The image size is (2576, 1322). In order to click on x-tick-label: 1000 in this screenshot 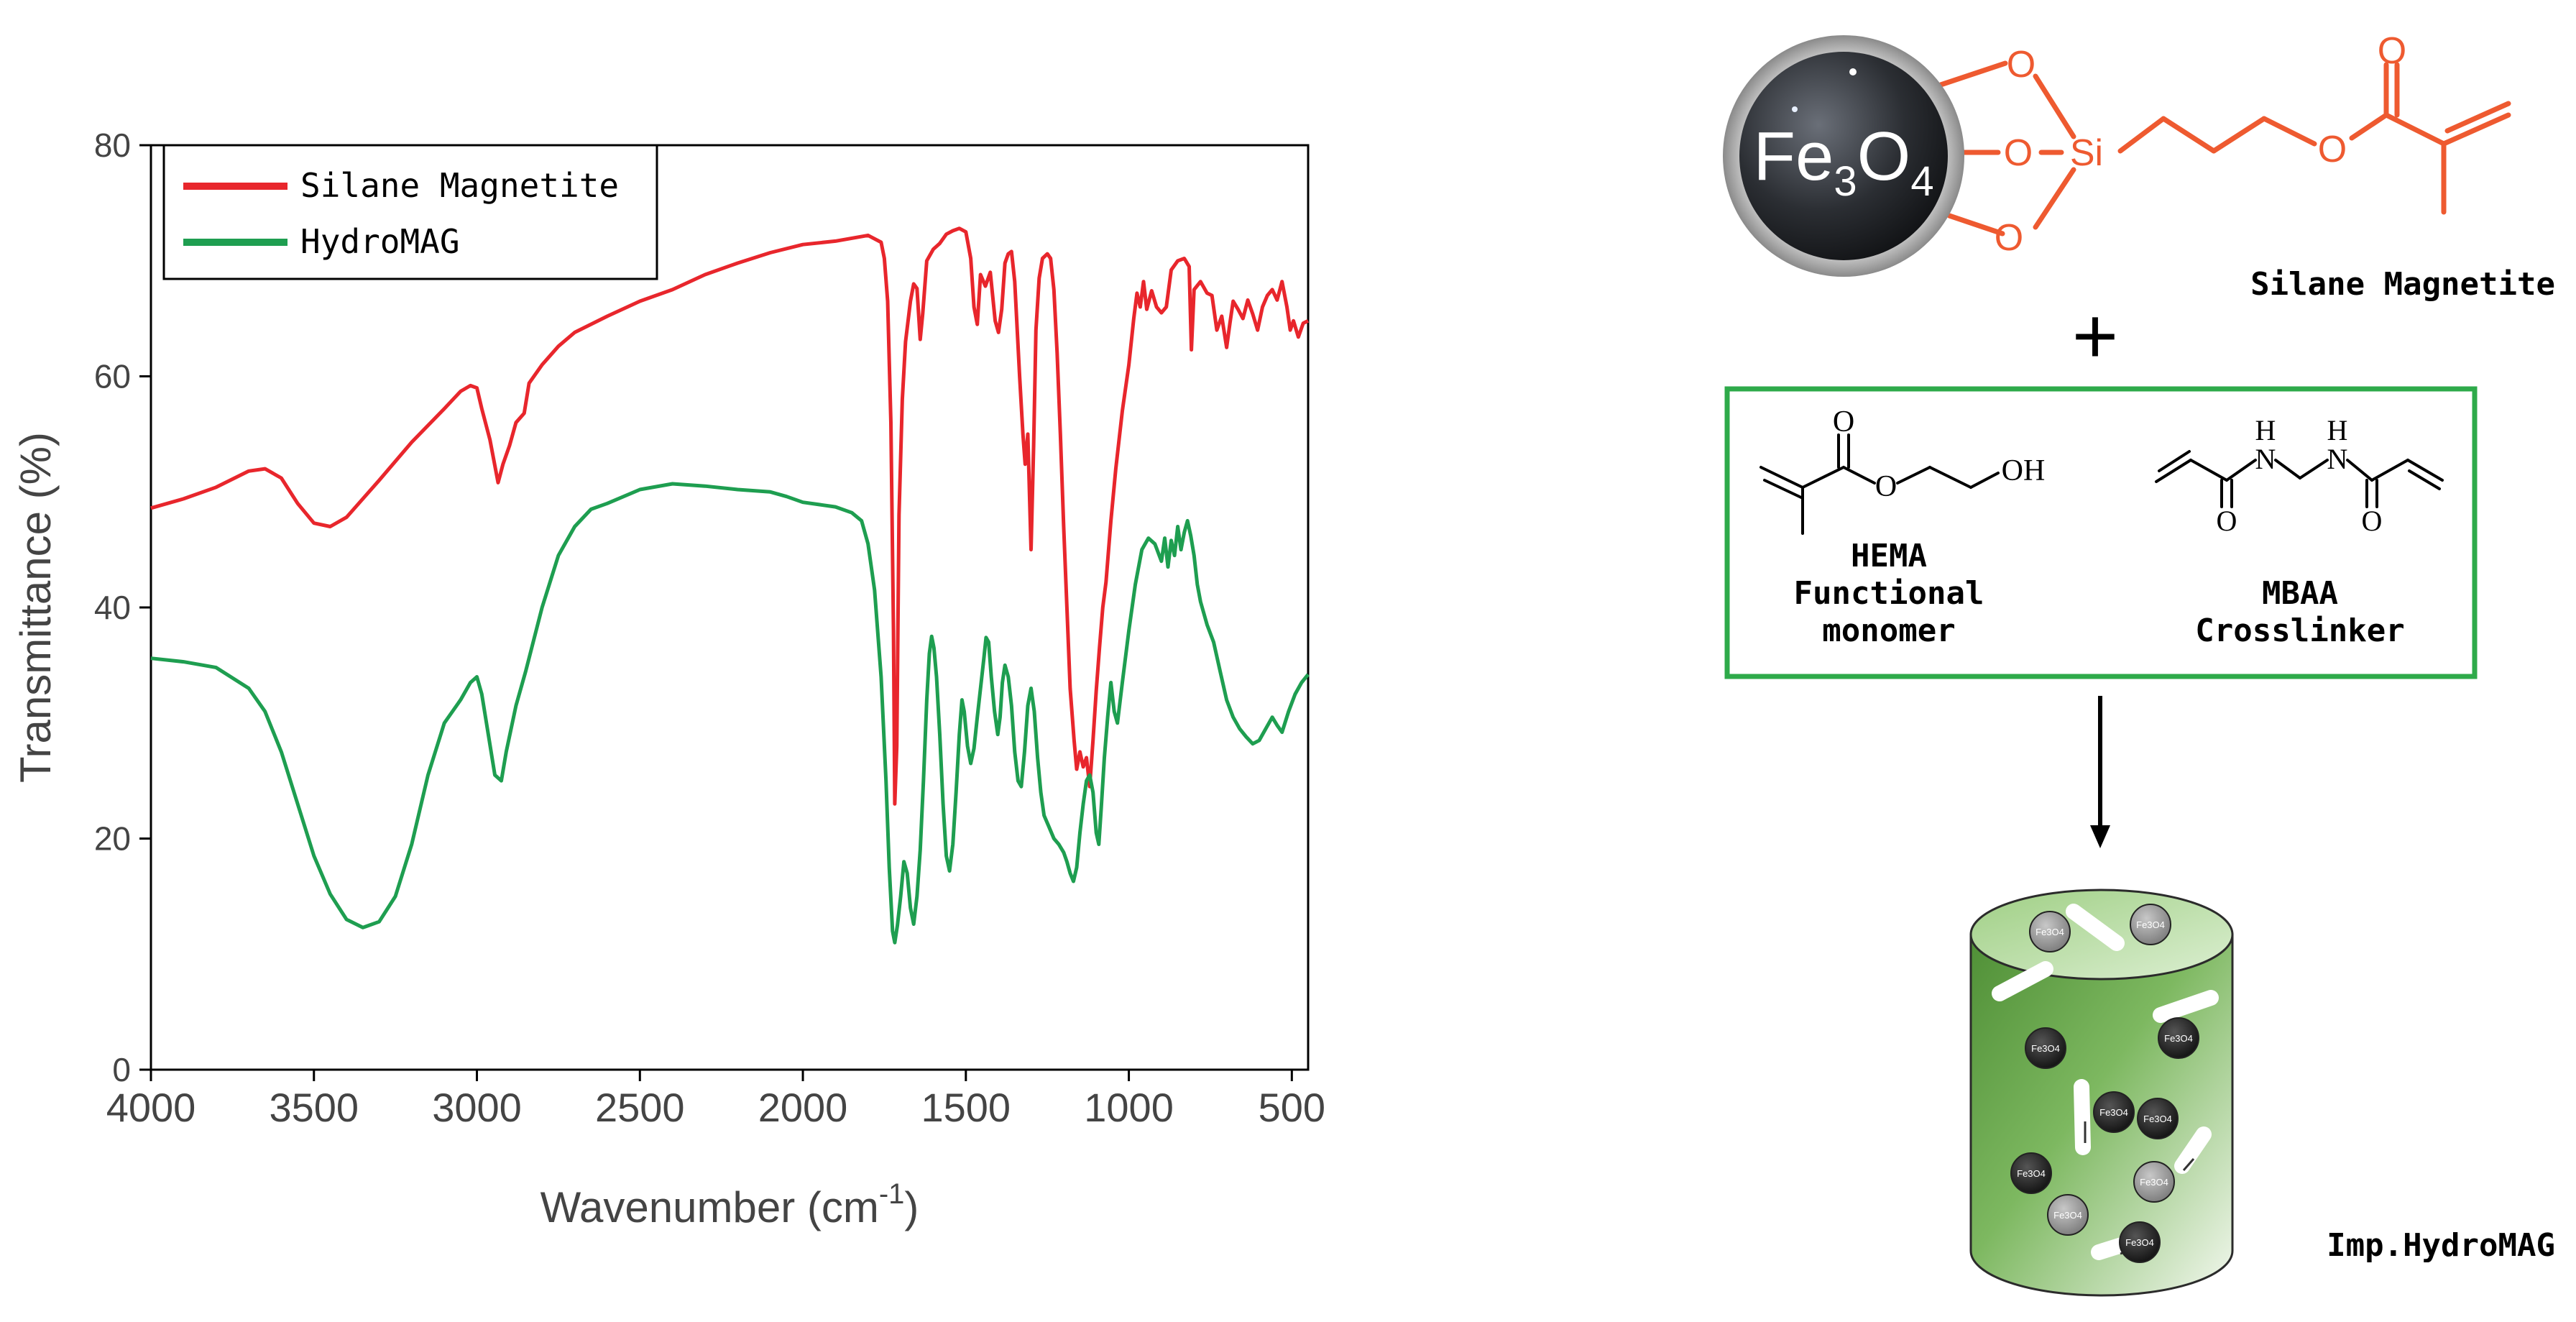, I will do `click(1129, 1107)`.